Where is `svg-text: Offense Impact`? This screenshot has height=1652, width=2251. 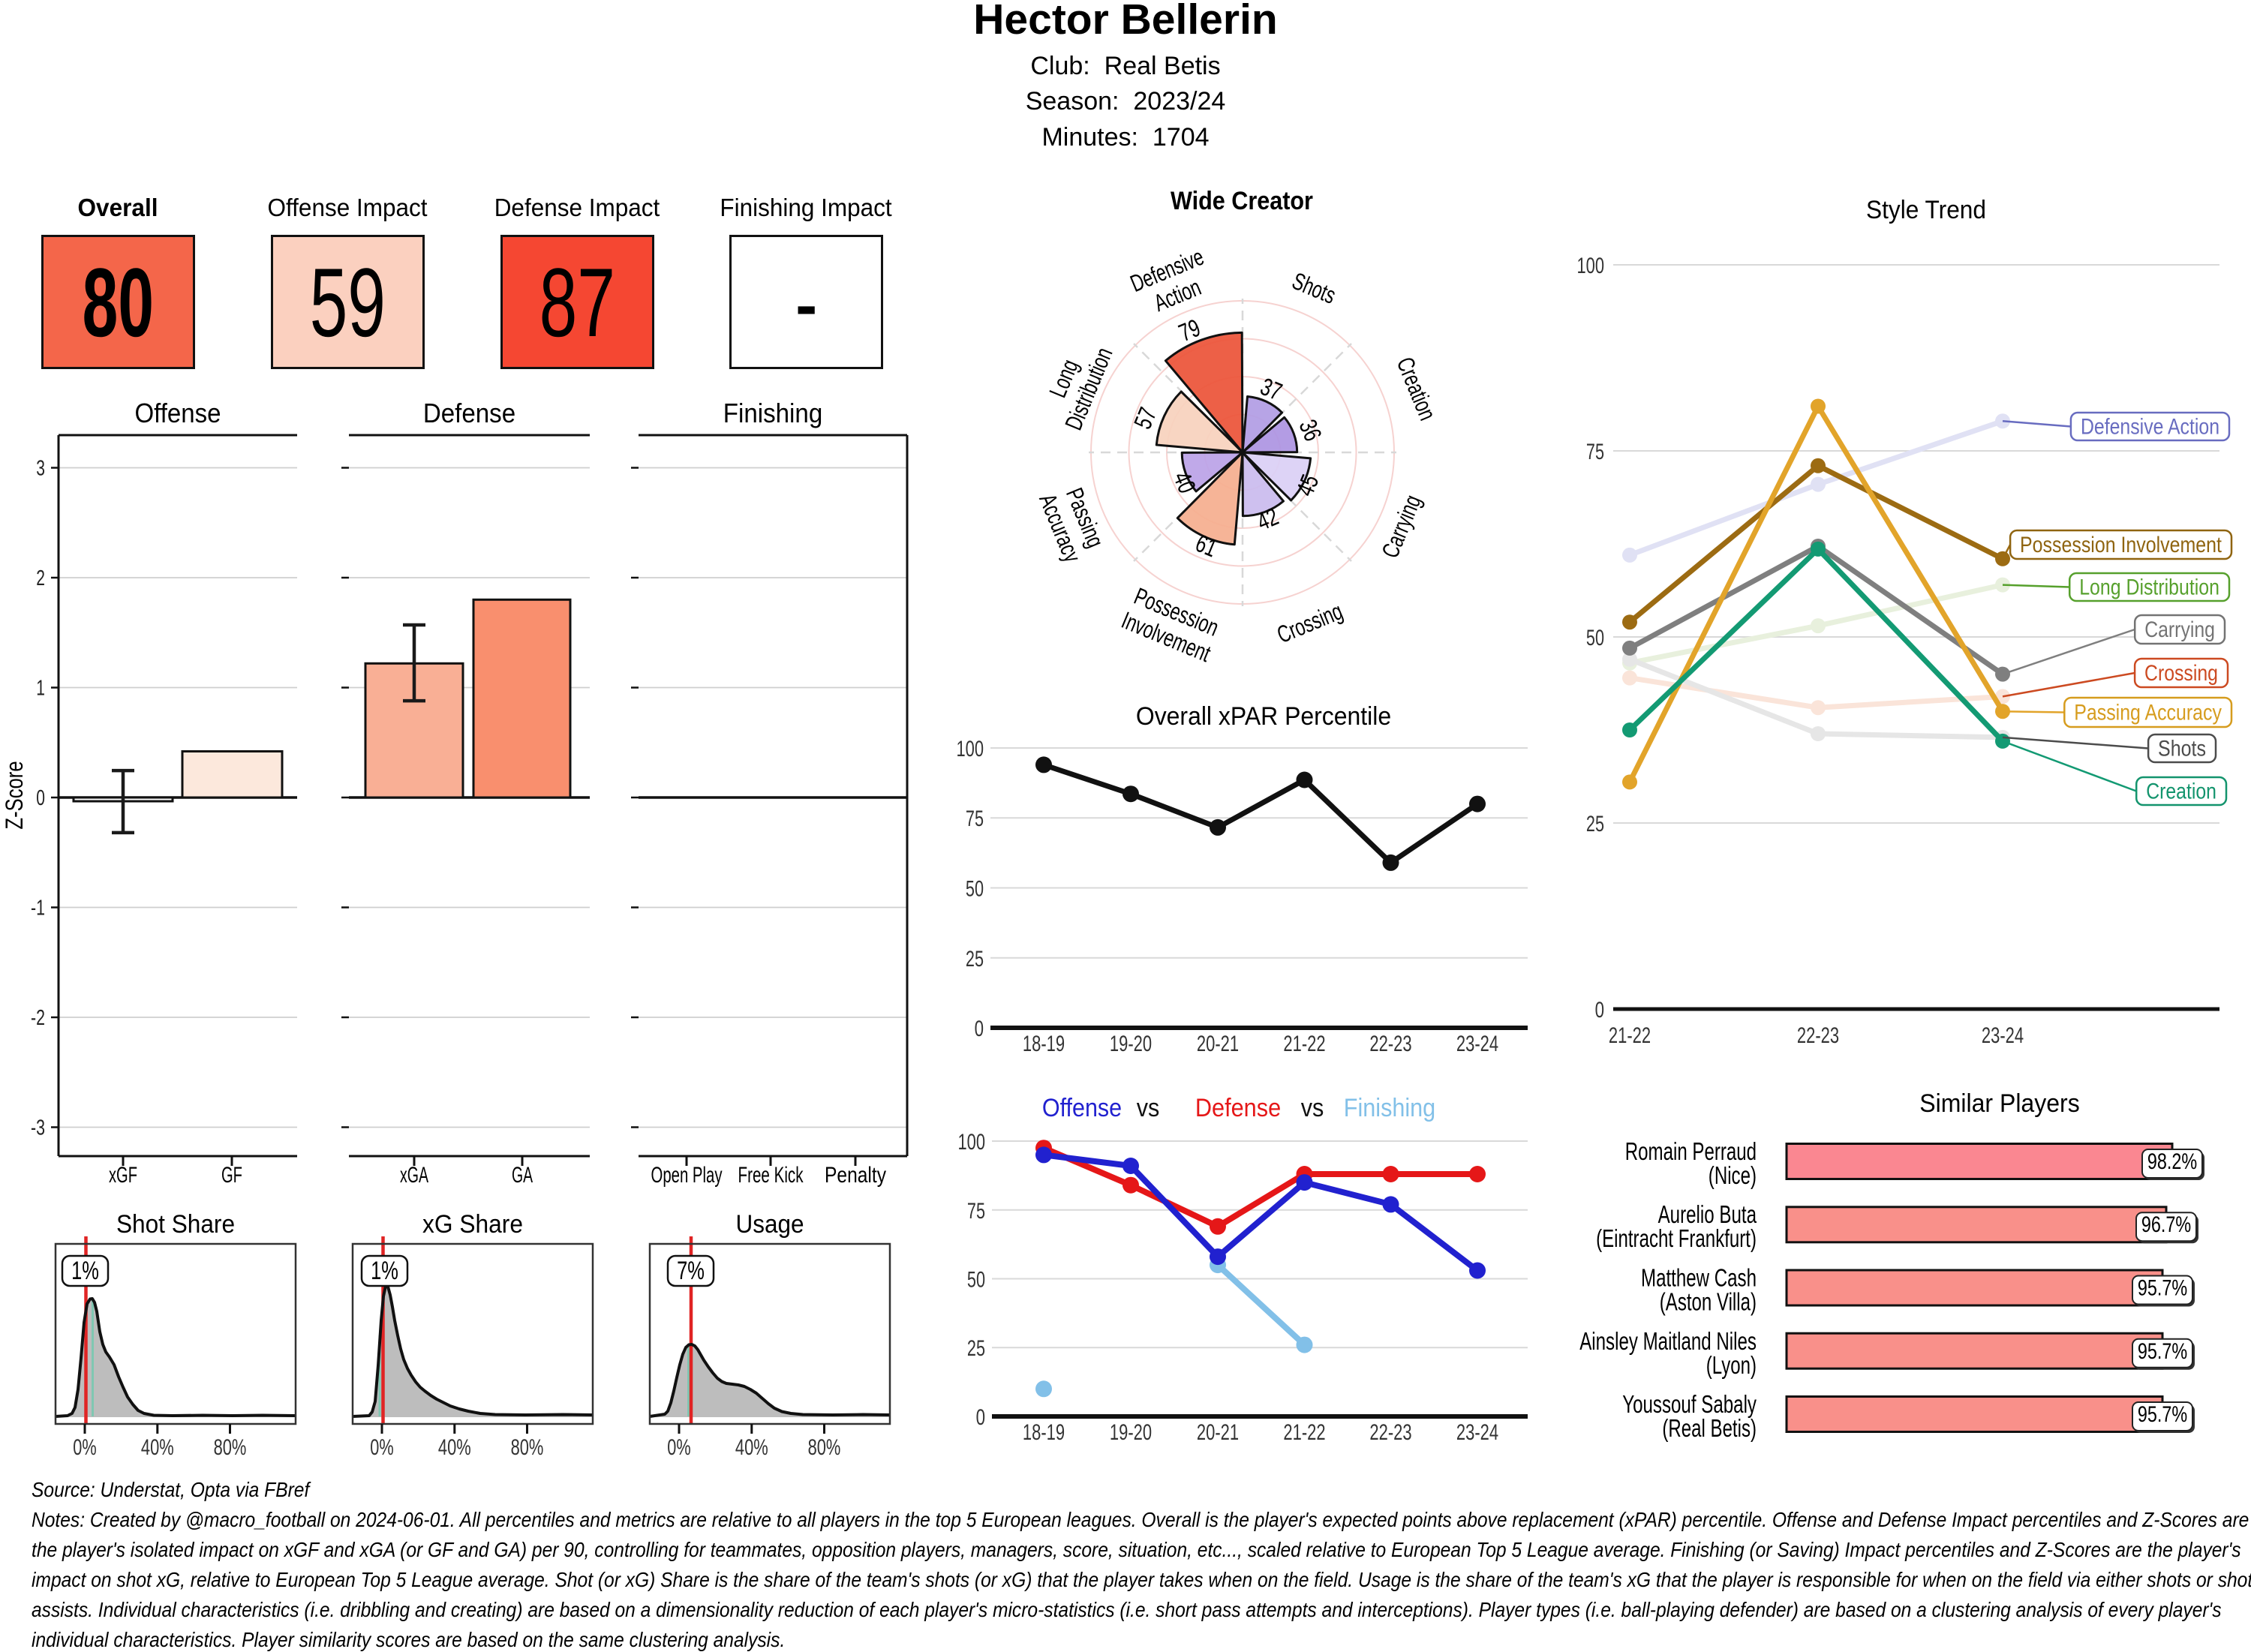 svg-text: Offense Impact is located at coordinates (348, 207).